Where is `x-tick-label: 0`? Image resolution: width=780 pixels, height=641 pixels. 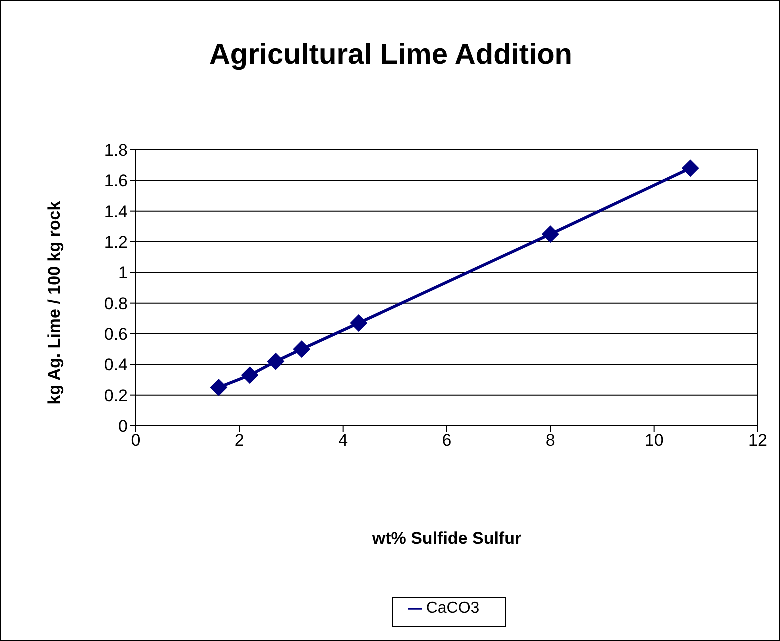
x-tick-label: 0 is located at coordinates (136, 440).